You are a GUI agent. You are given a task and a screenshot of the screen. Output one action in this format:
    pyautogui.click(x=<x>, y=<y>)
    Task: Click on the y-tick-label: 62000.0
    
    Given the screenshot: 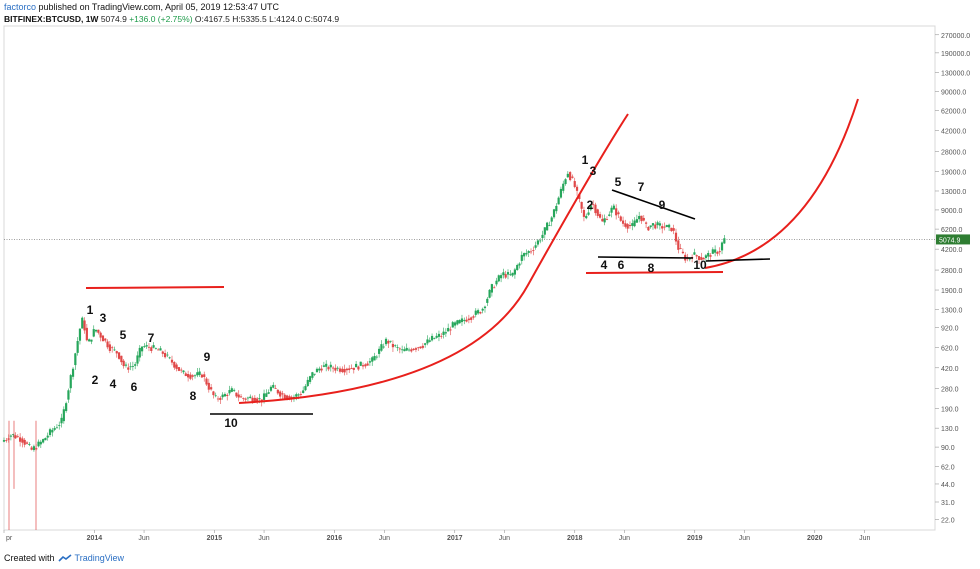 What is the action you would take?
    pyautogui.click(x=953, y=112)
    